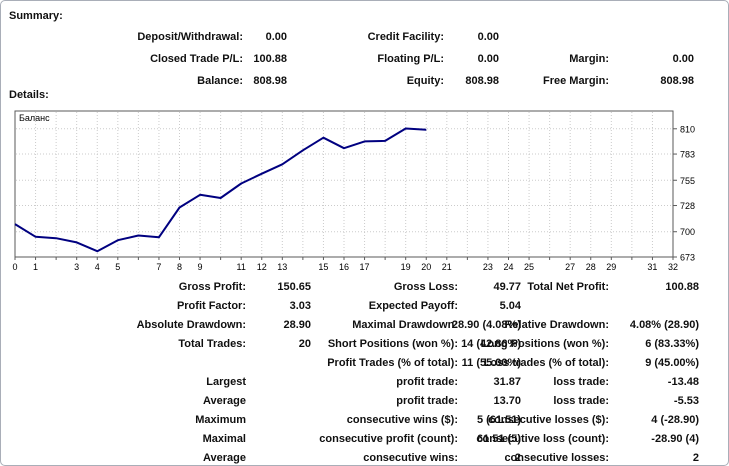 This screenshot has height=466, width=729. Describe the element at coordinates (294, 286) in the screenshot. I see `stat-value: 150.65` at that location.